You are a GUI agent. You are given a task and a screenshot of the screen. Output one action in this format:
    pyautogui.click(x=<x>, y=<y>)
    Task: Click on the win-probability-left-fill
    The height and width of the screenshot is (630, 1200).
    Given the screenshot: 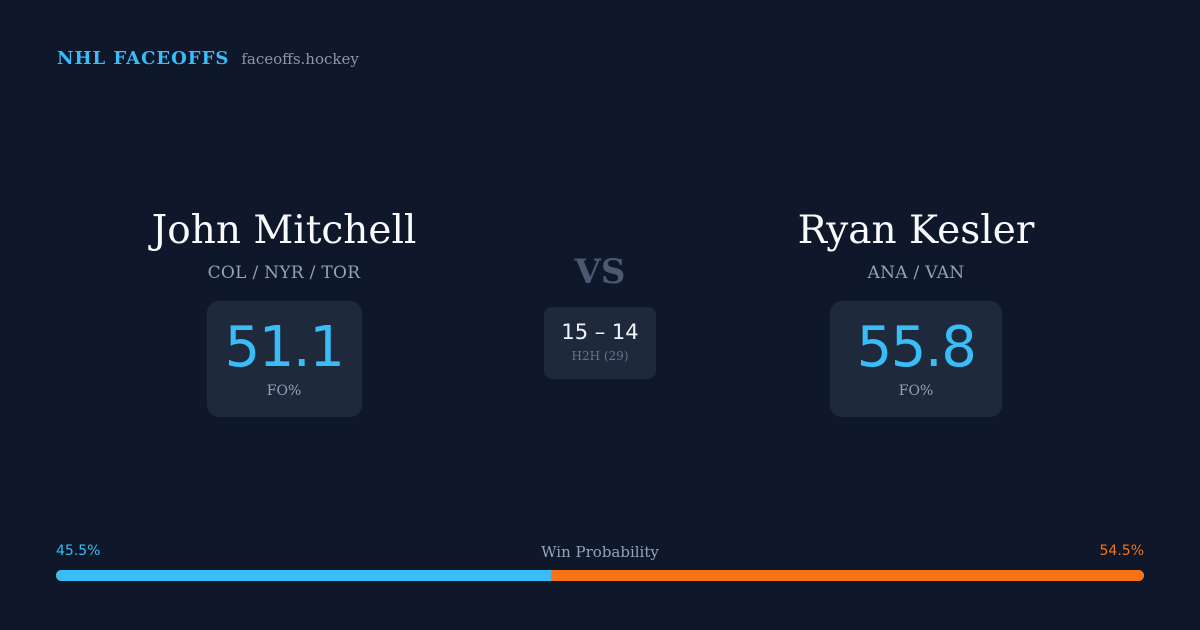 What is the action you would take?
    pyautogui.click(x=304, y=575)
    